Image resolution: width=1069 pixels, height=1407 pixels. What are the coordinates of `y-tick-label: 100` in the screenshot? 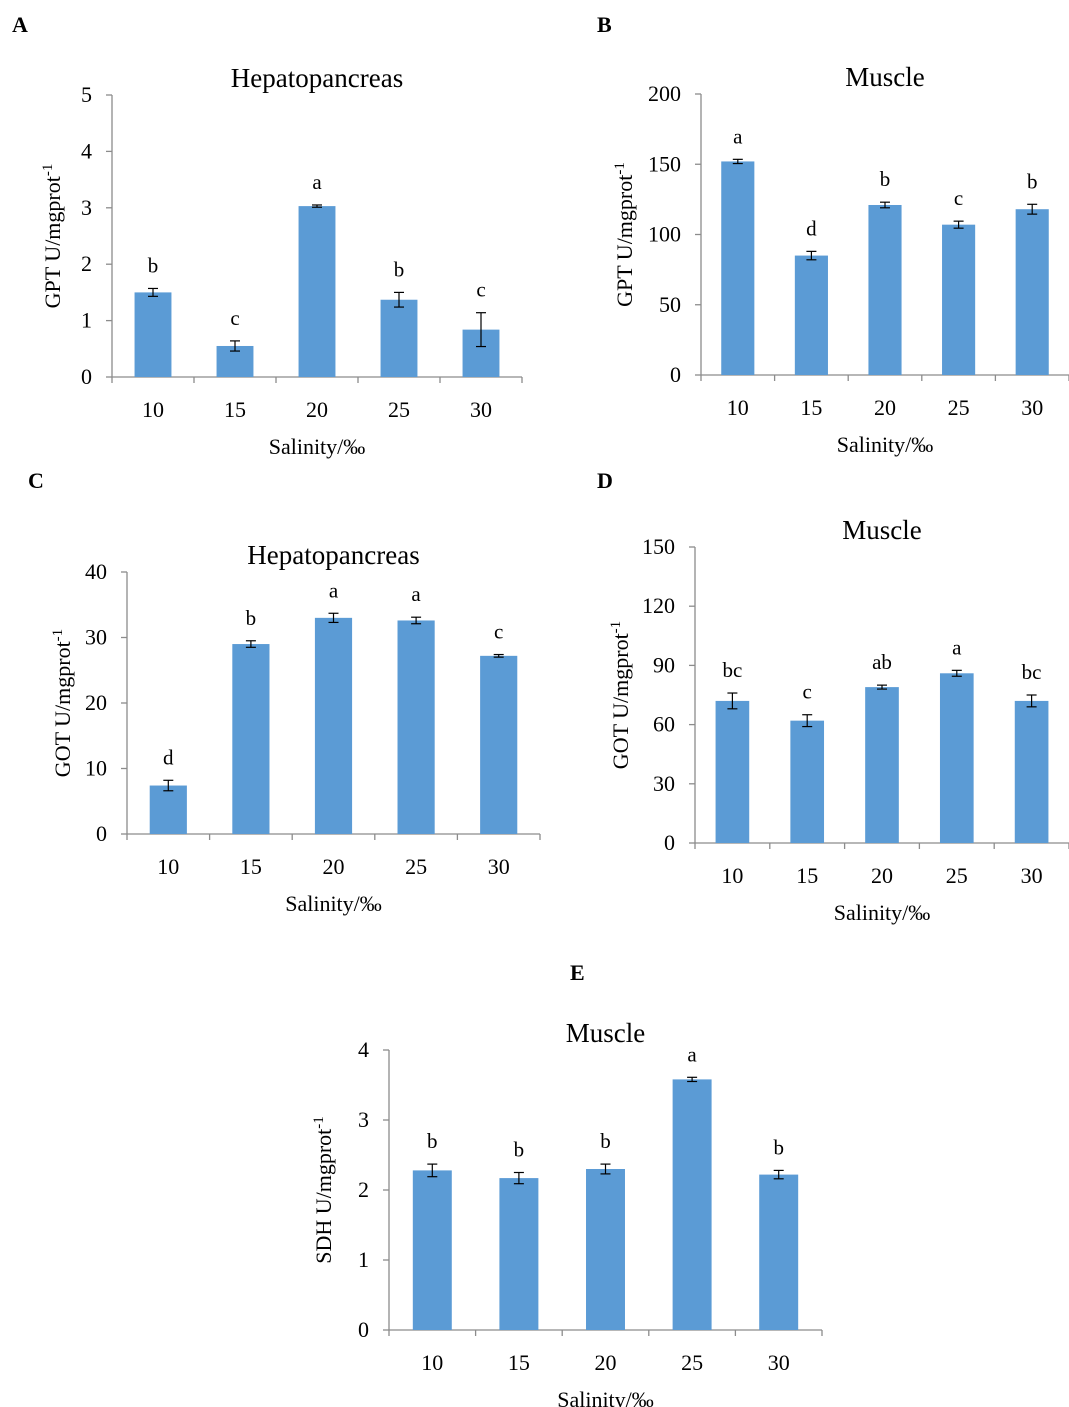 It's located at (664, 234).